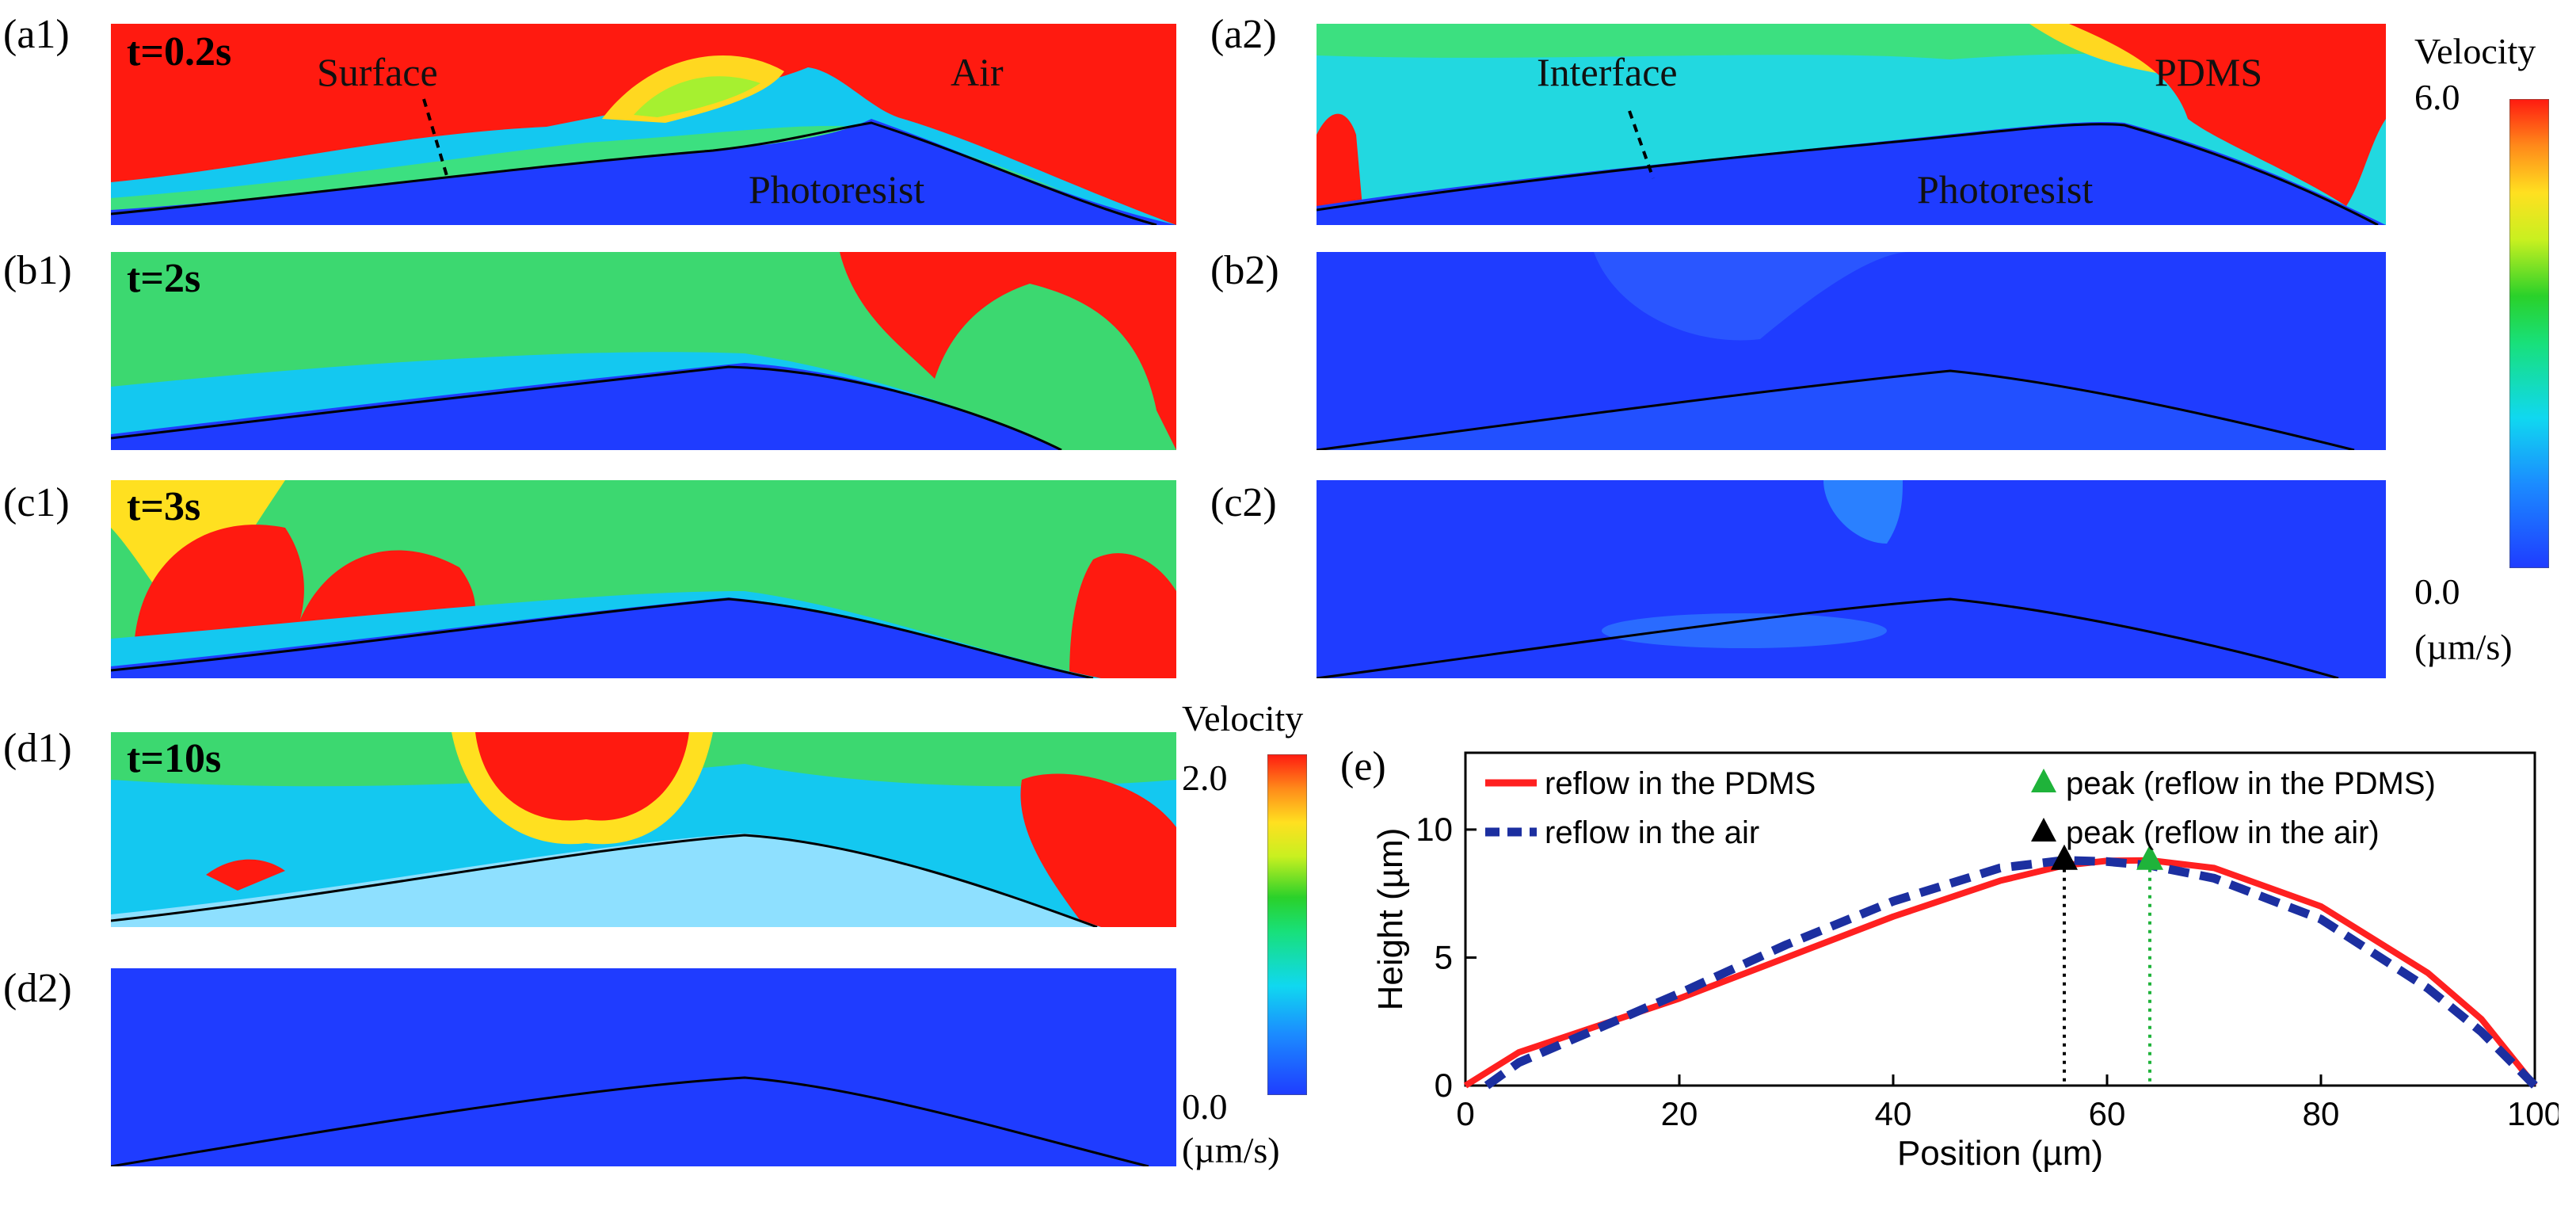 This screenshot has width=2576, height=1206. Describe the element at coordinates (1390, 919) in the screenshot. I see `y-axis-label: Height (µm)` at that location.